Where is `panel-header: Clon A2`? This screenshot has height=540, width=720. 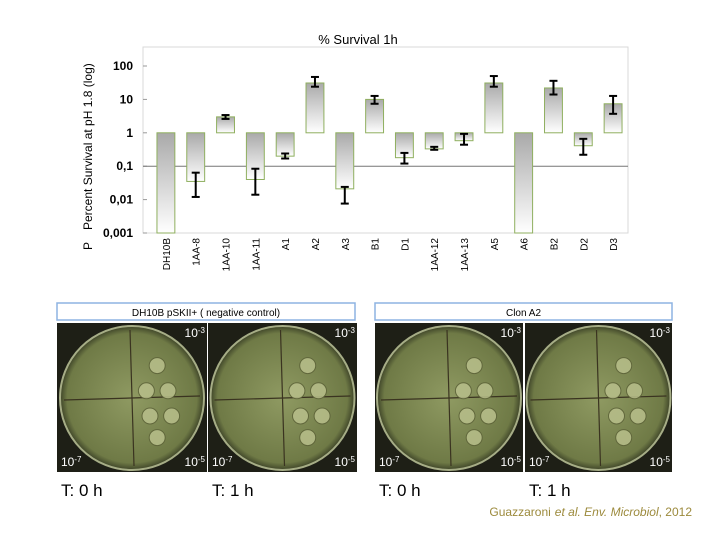 panel-header: Clon A2 is located at coordinates (523, 313).